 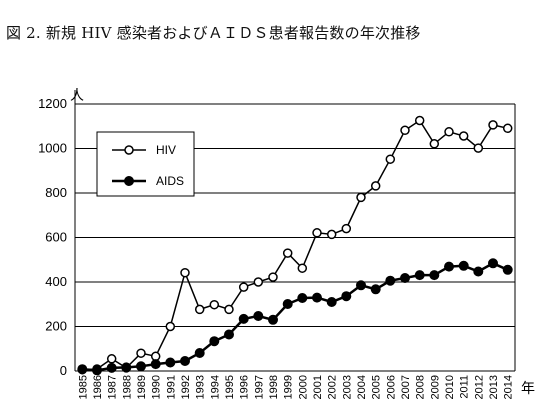 I want to click on y-tick-label: 400, so click(x=56, y=281).